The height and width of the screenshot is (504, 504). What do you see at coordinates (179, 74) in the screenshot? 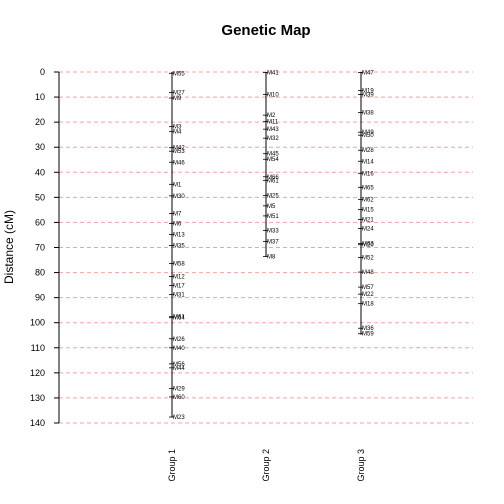
I see `marker-label: M55` at bounding box center [179, 74].